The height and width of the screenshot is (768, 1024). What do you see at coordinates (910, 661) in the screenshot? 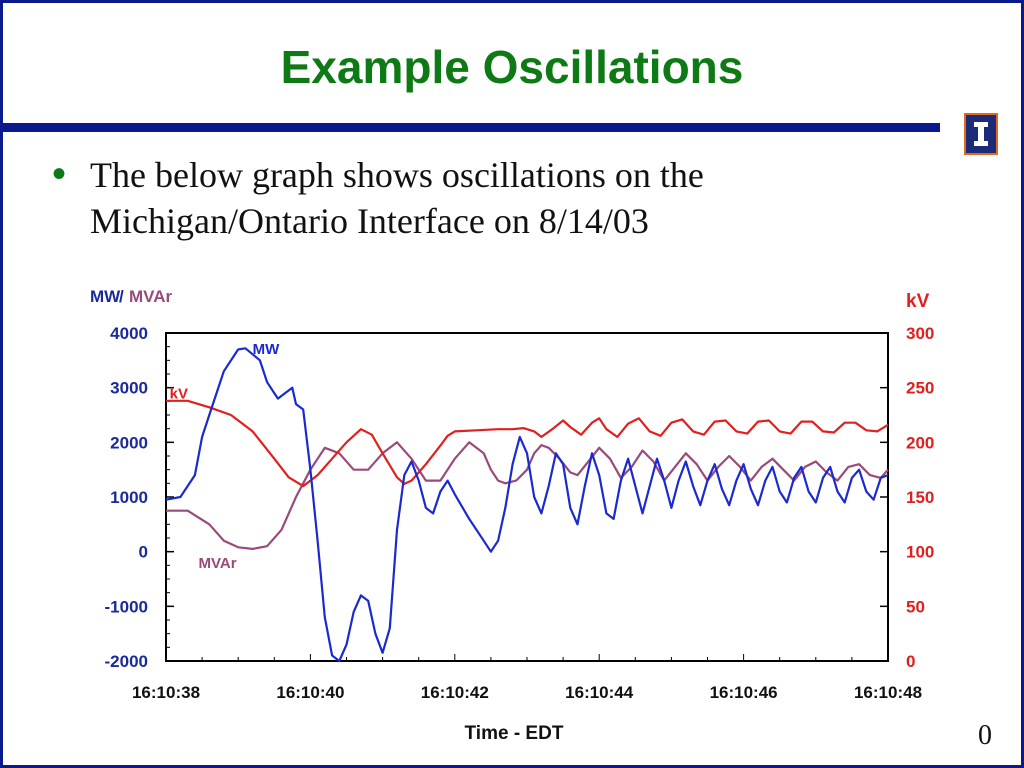
I see `right-tick-label: 0` at bounding box center [910, 661].